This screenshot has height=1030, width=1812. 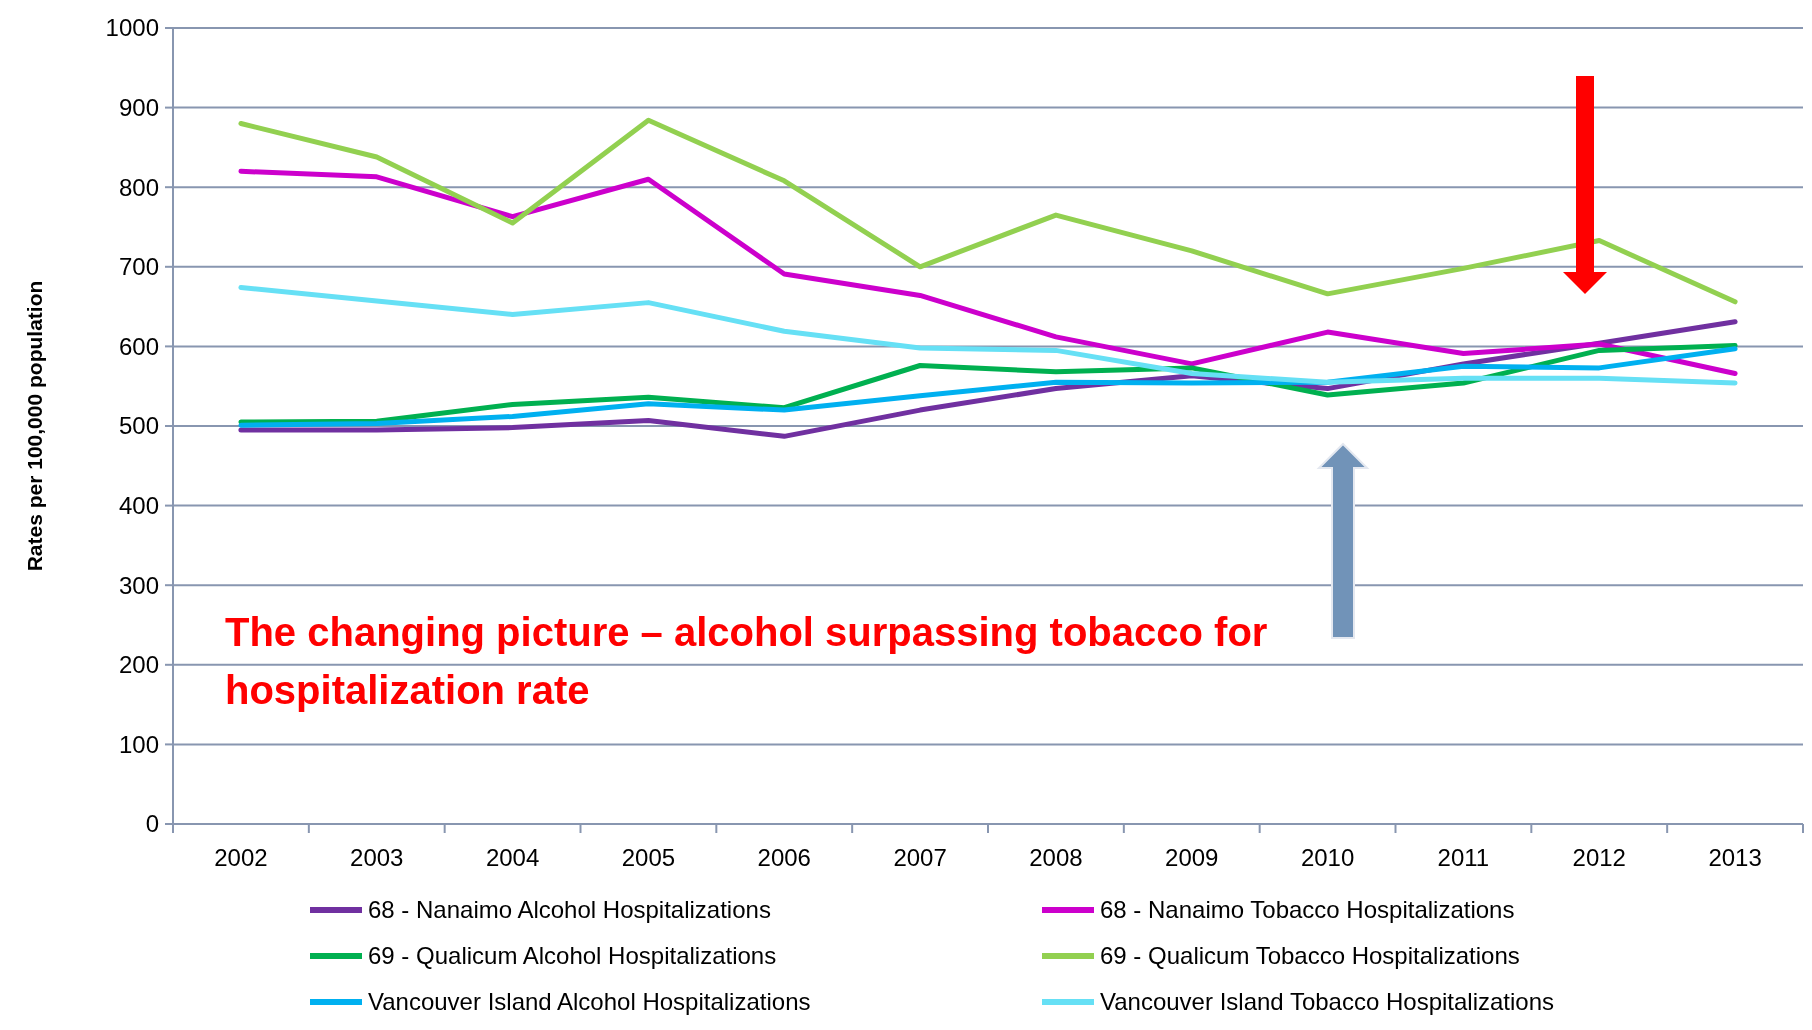 I want to click on x-tick-label: 2011, so click(x=1463, y=857).